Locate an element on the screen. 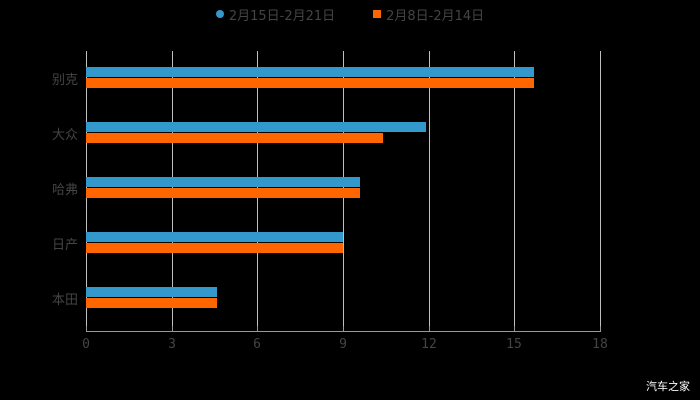  watermark: 汽车之家 is located at coordinates (668, 386).